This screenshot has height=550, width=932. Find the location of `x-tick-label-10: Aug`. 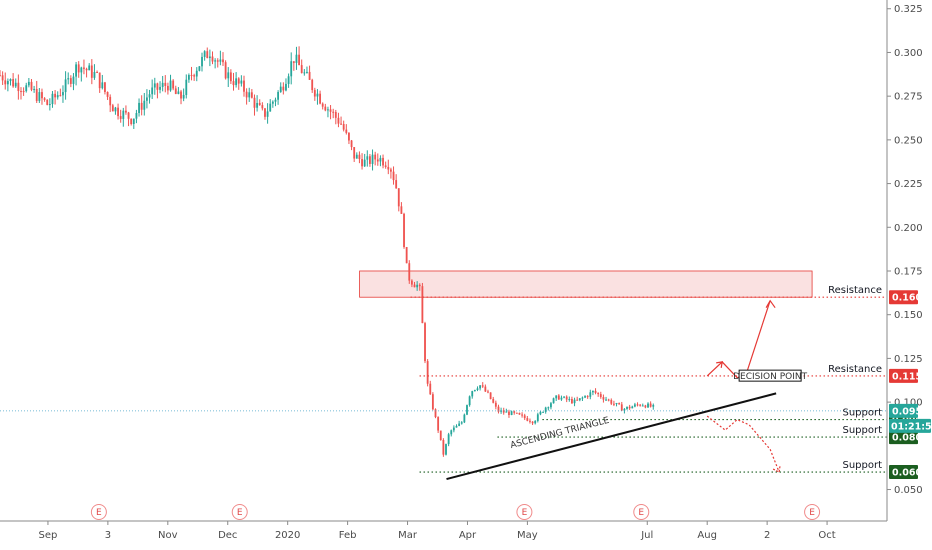

x-tick-label-10: Aug is located at coordinates (707, 535).